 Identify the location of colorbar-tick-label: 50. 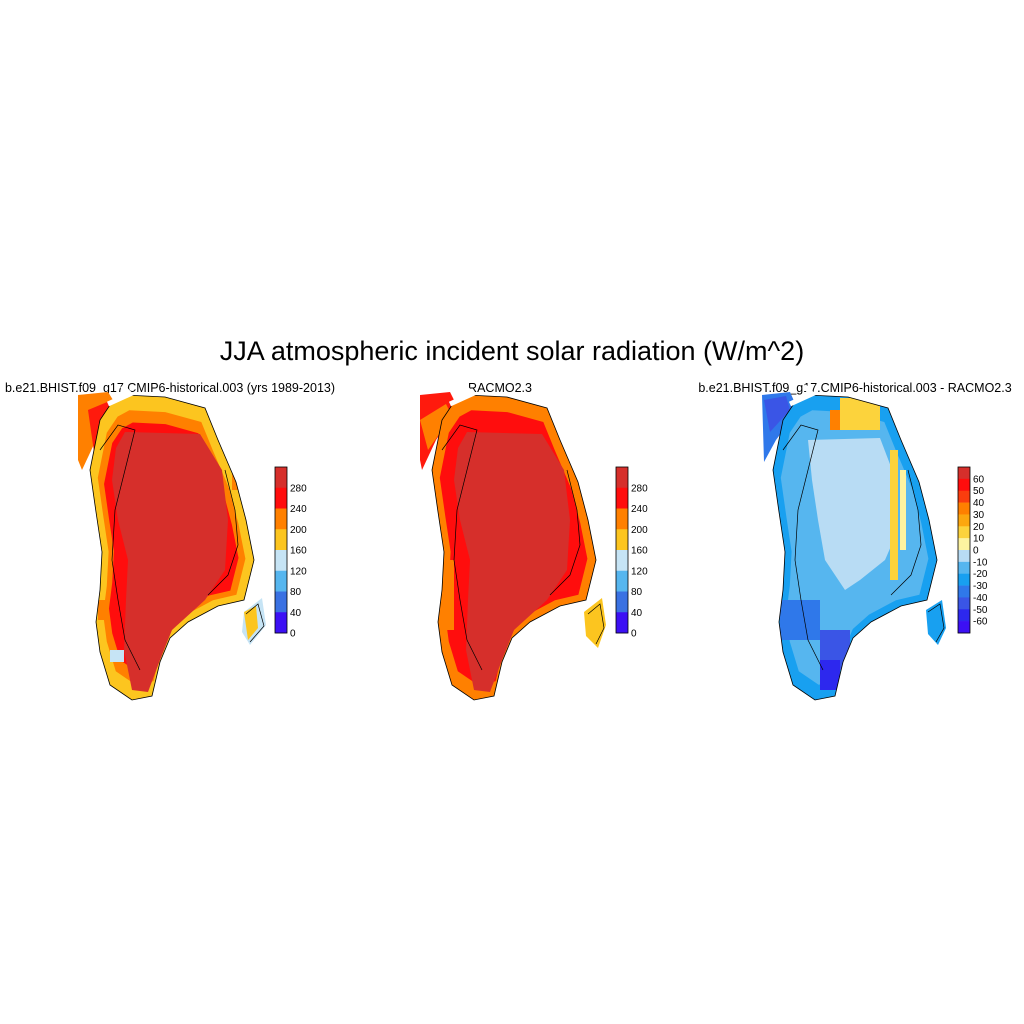
(979, 491).